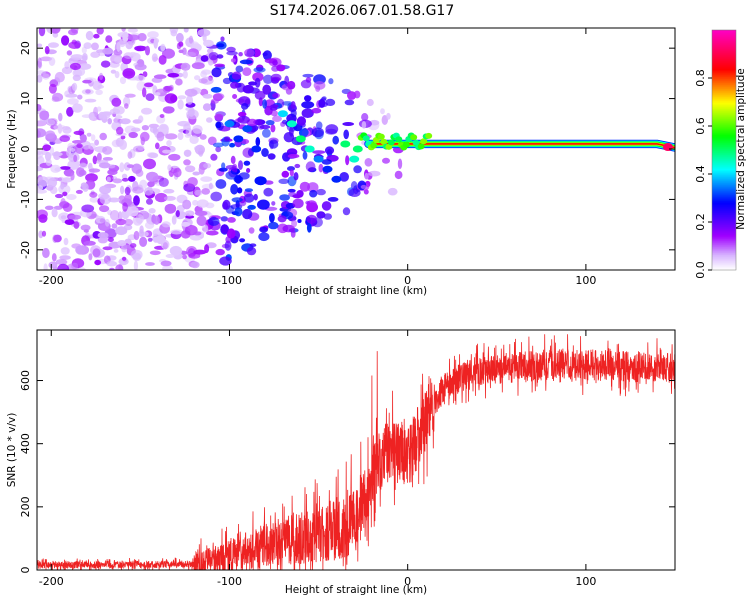  I want to click on spectrogram-x-tick-label: -200, so click(51, 280).